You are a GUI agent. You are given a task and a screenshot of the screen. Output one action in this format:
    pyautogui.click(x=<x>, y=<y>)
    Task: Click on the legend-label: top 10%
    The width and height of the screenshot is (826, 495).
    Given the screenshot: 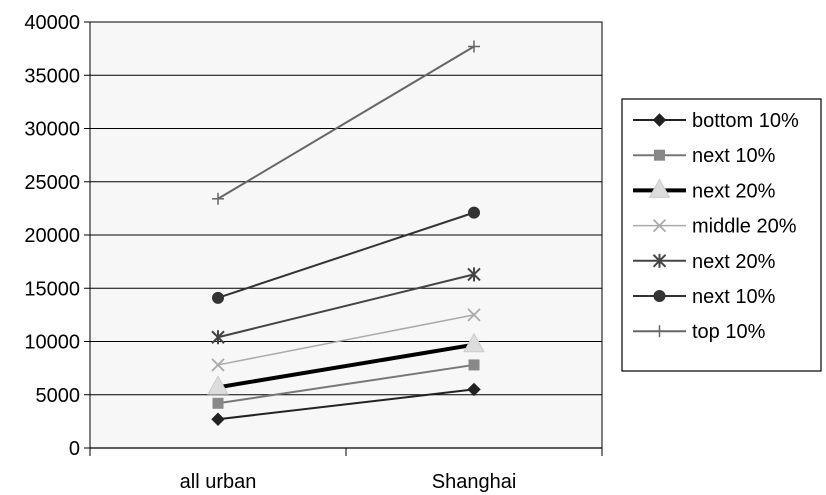 What is the action you would take?
    pyautogui.click(x=729, y=332)
    